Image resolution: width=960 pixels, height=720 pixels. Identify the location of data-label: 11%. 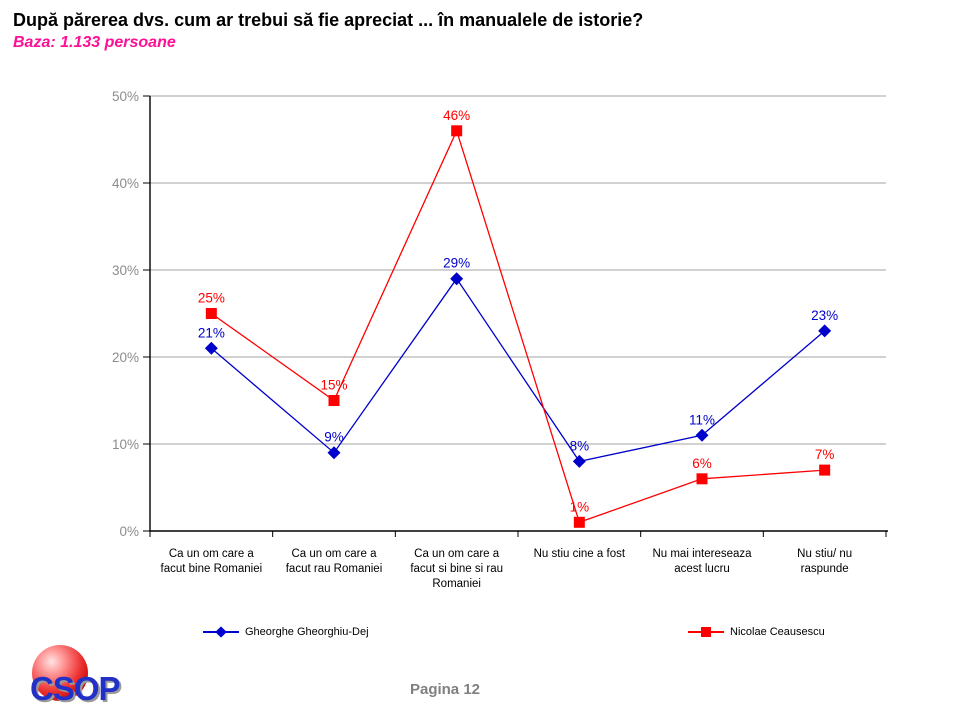
(702, 419).